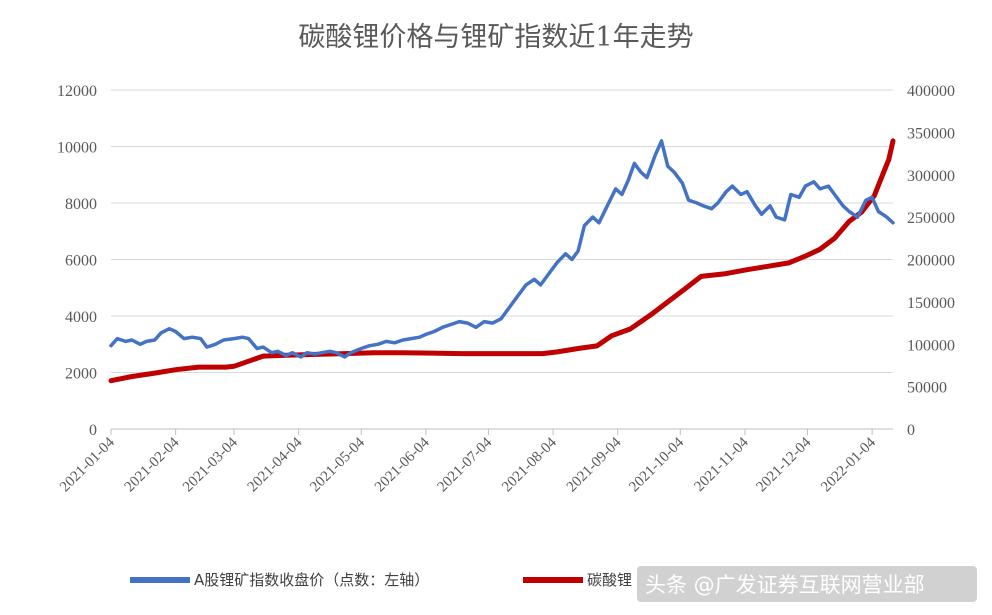 This screenshot has height=615, width=992. Describe the element at coordinates (927, 388) in the screenshot. I see `right-y-tick-label: 50000` at that location.